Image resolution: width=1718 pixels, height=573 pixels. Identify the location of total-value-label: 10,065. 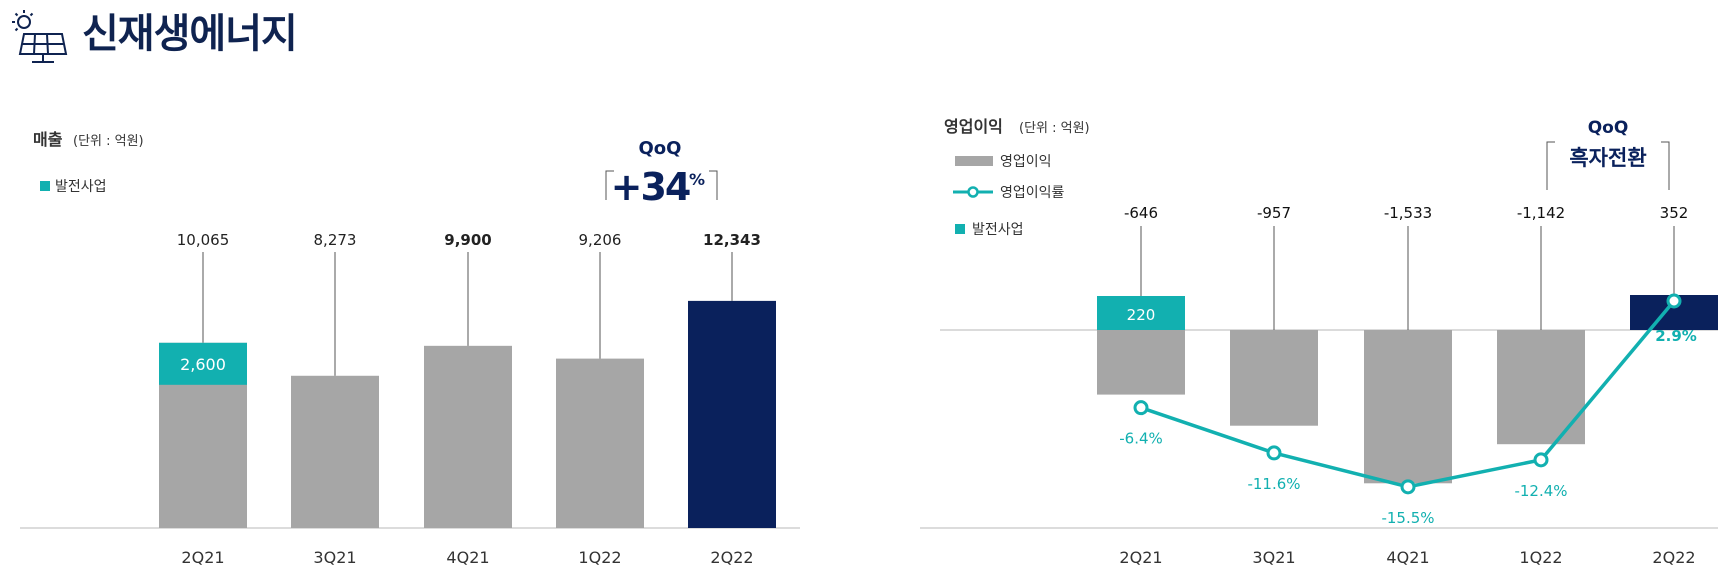
(203, 240).